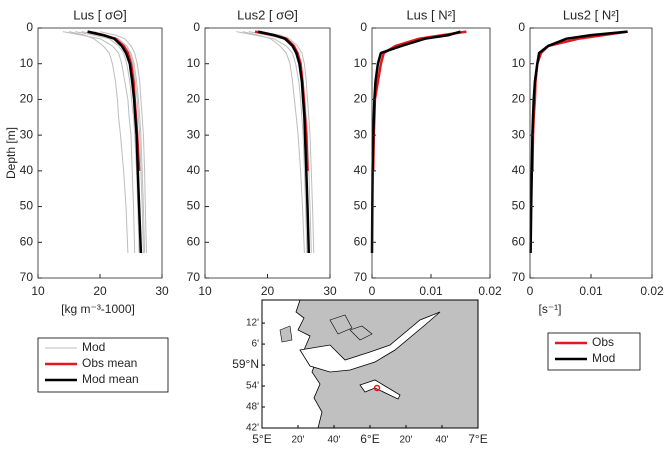  I want to click on y-tick-label: 42', so click(252, 428).